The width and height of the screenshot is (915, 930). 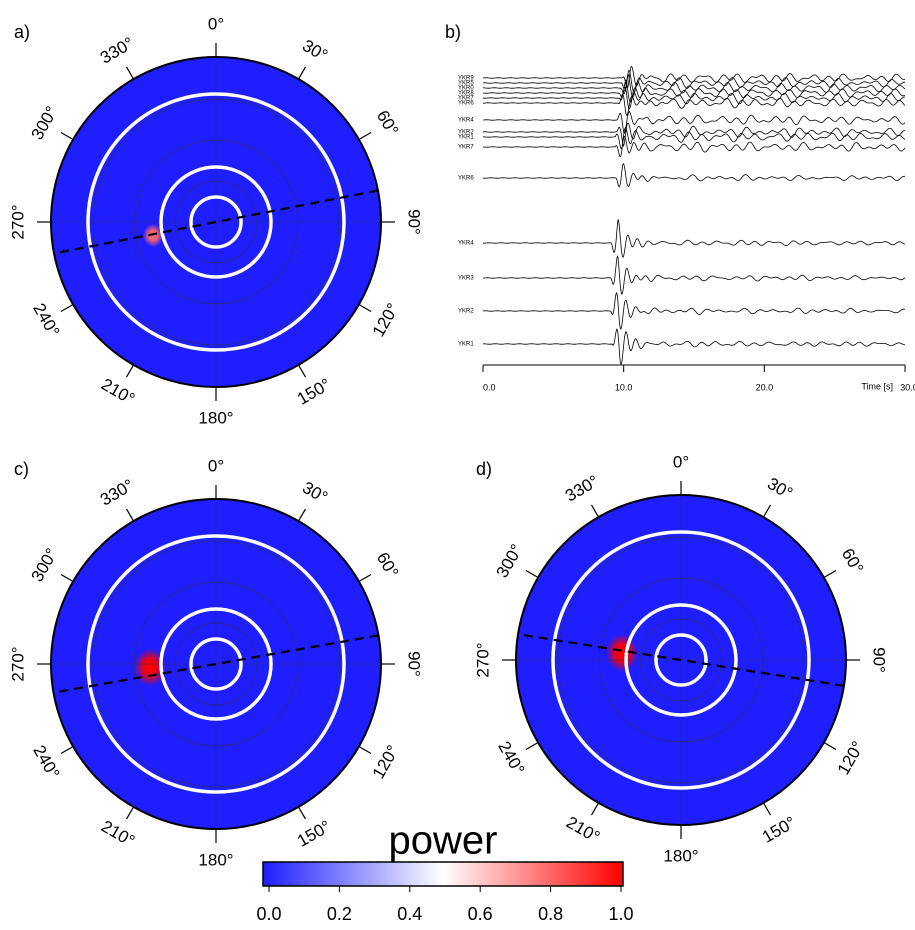 What do you see at coordinates (409, 914) in the screenshot?
I see `colorbar-tick-label: 0.4` at bounding box center [409, 914].